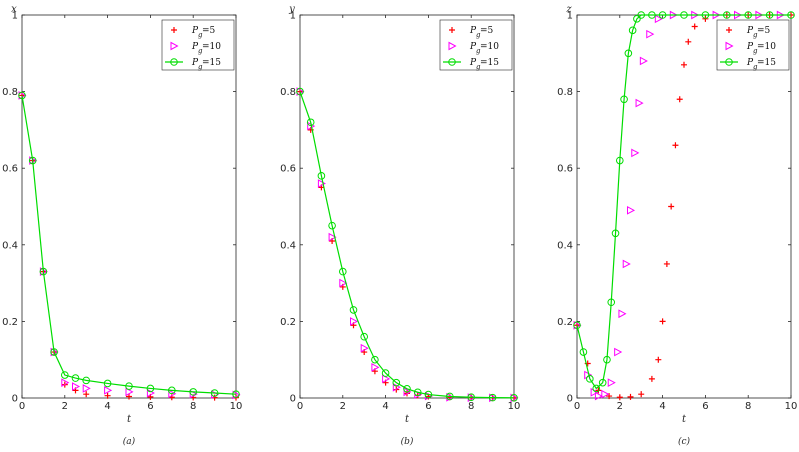 This screenshot has width=799, height=452. Describe the element at coordinates (407, 441) in the screenshot. I see `panel-caption: (b)` at that location.